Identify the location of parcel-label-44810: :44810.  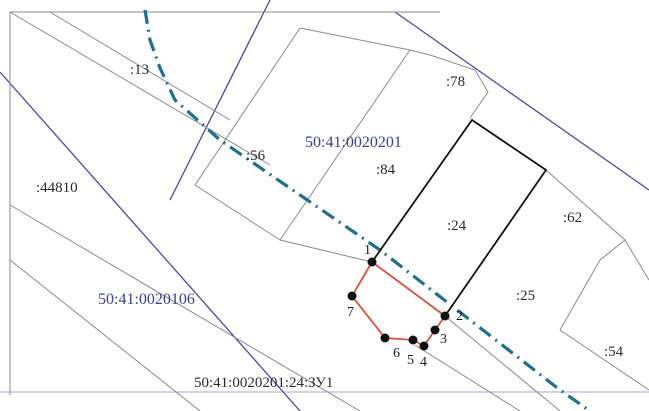
(57, 188).